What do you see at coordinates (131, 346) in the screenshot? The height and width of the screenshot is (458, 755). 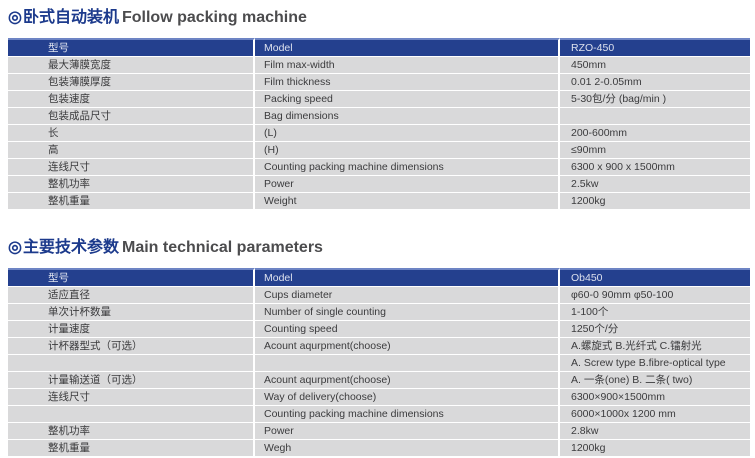 I see `row-label-zh: 计杯器型式（可选）` at bounding box center [131, 346].